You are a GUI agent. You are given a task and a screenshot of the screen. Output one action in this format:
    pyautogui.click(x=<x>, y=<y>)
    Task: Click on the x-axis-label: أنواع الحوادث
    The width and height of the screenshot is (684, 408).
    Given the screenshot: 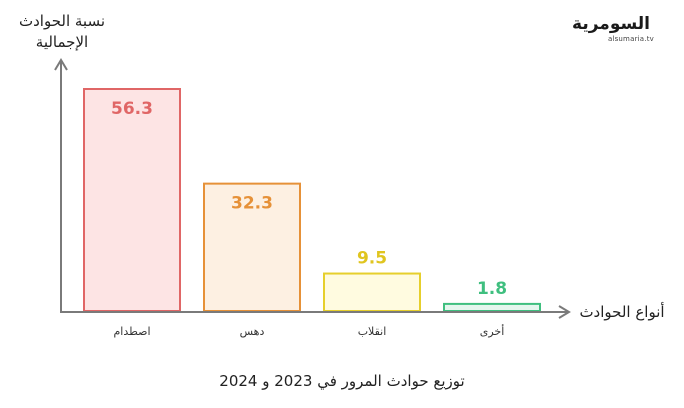 What is the action you would take?
    pyautogui.click(x=621, y=311)
    